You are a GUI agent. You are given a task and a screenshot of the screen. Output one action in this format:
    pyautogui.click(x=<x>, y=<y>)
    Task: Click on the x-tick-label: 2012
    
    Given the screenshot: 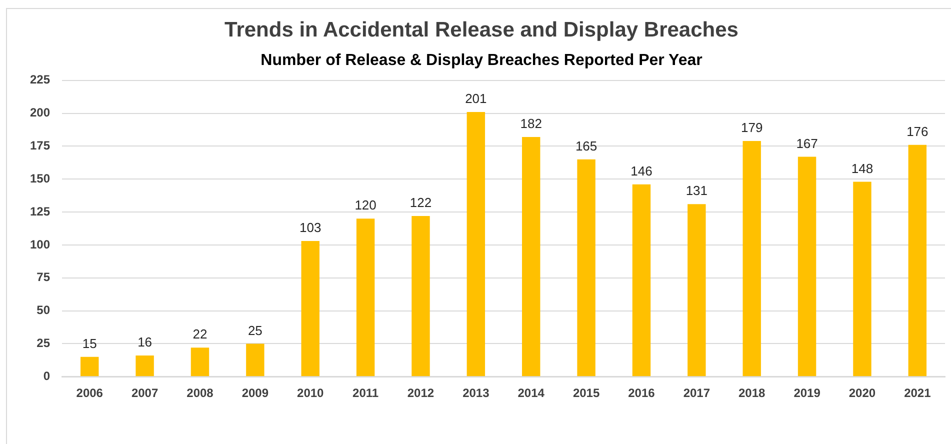 What is the action you would take?
    pyautogui.click(x=420, y=393)
    